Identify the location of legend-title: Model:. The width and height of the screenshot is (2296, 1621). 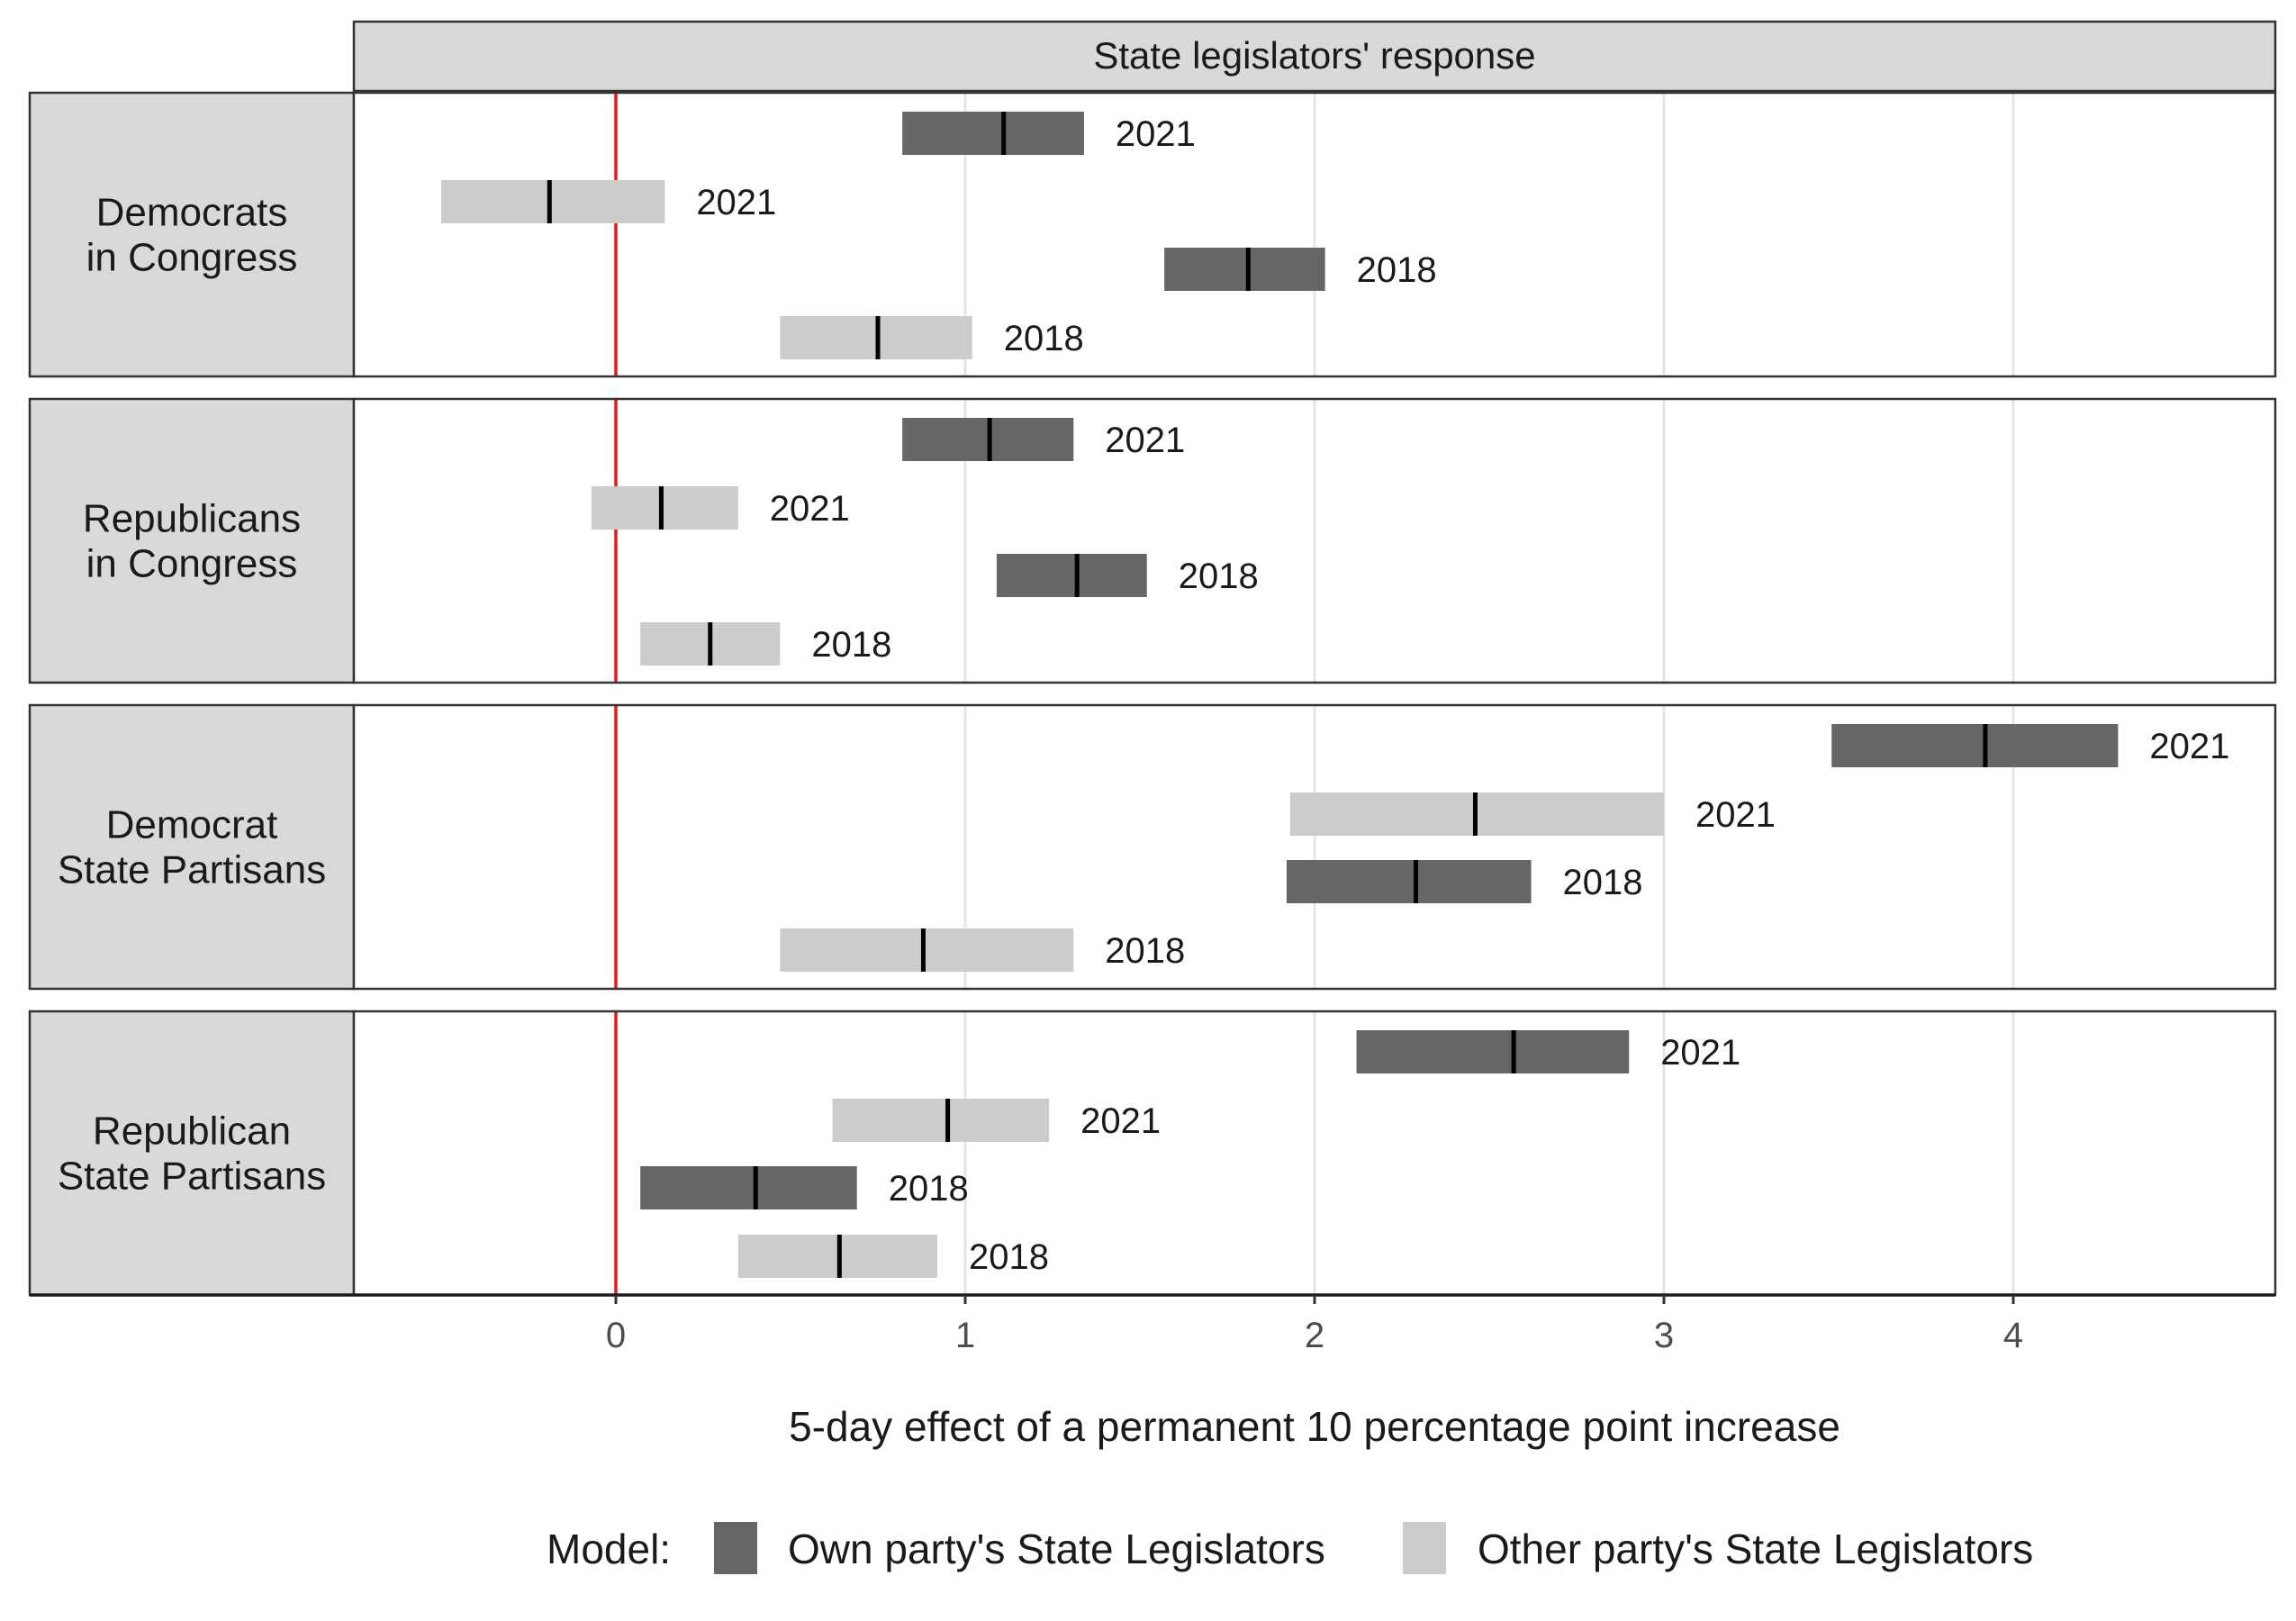
(609, 1549).